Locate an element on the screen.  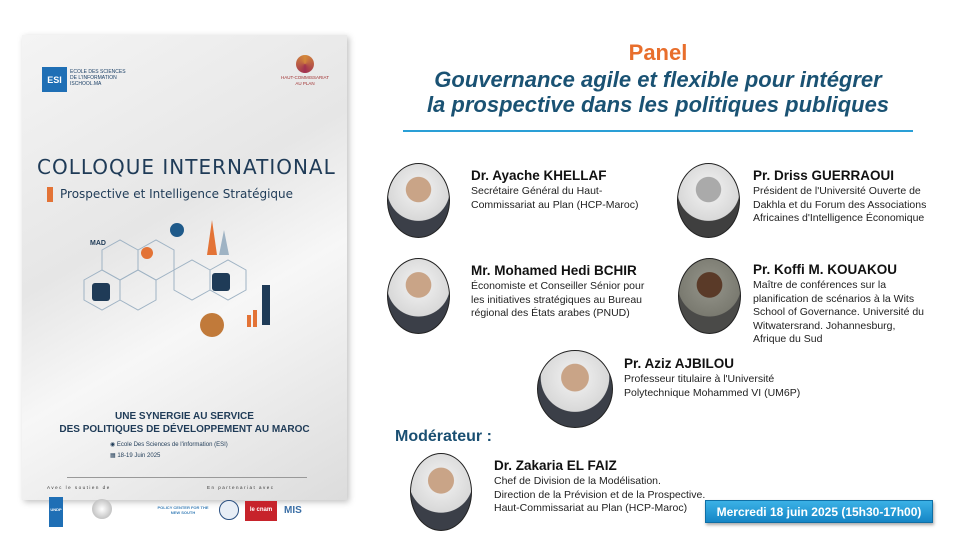
hcp-name: HAUT-COMMISSARIAT AU PLAN is located at coordinates (305, 80).